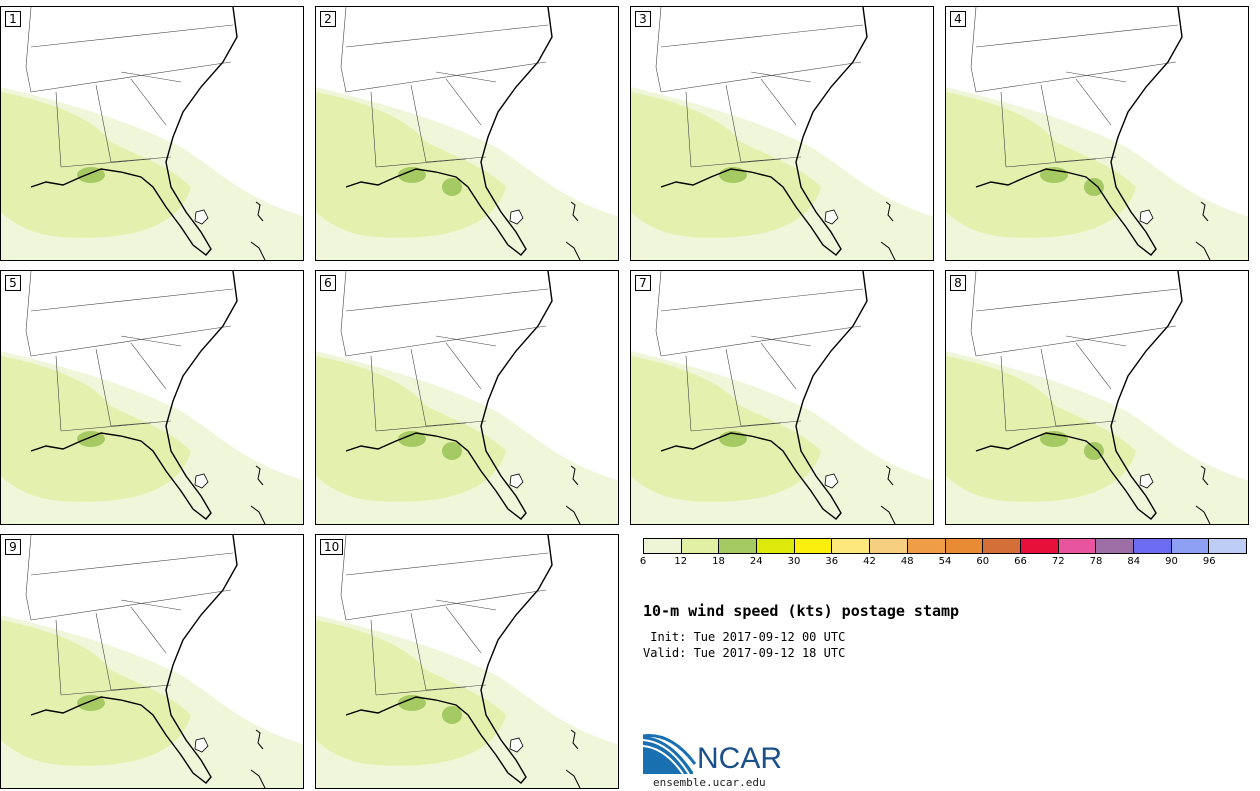 The width and height of the screenshot is (1260, 791). Describe the element at coordinates (13, 547) in the screenshot. I see `panel-number: 9` at that location.